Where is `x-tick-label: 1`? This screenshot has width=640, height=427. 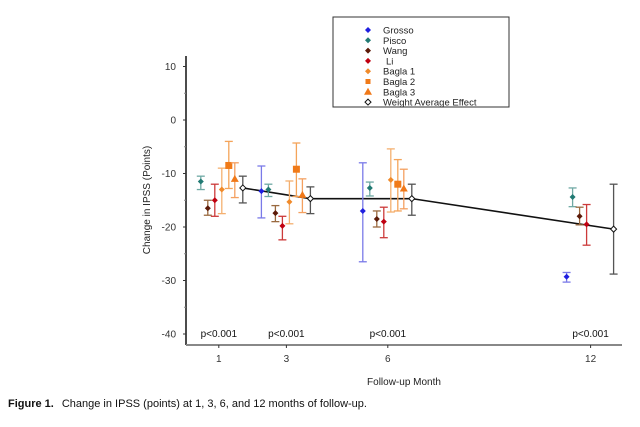
x-tick-label: 1 is located at coordinates (219, 359).